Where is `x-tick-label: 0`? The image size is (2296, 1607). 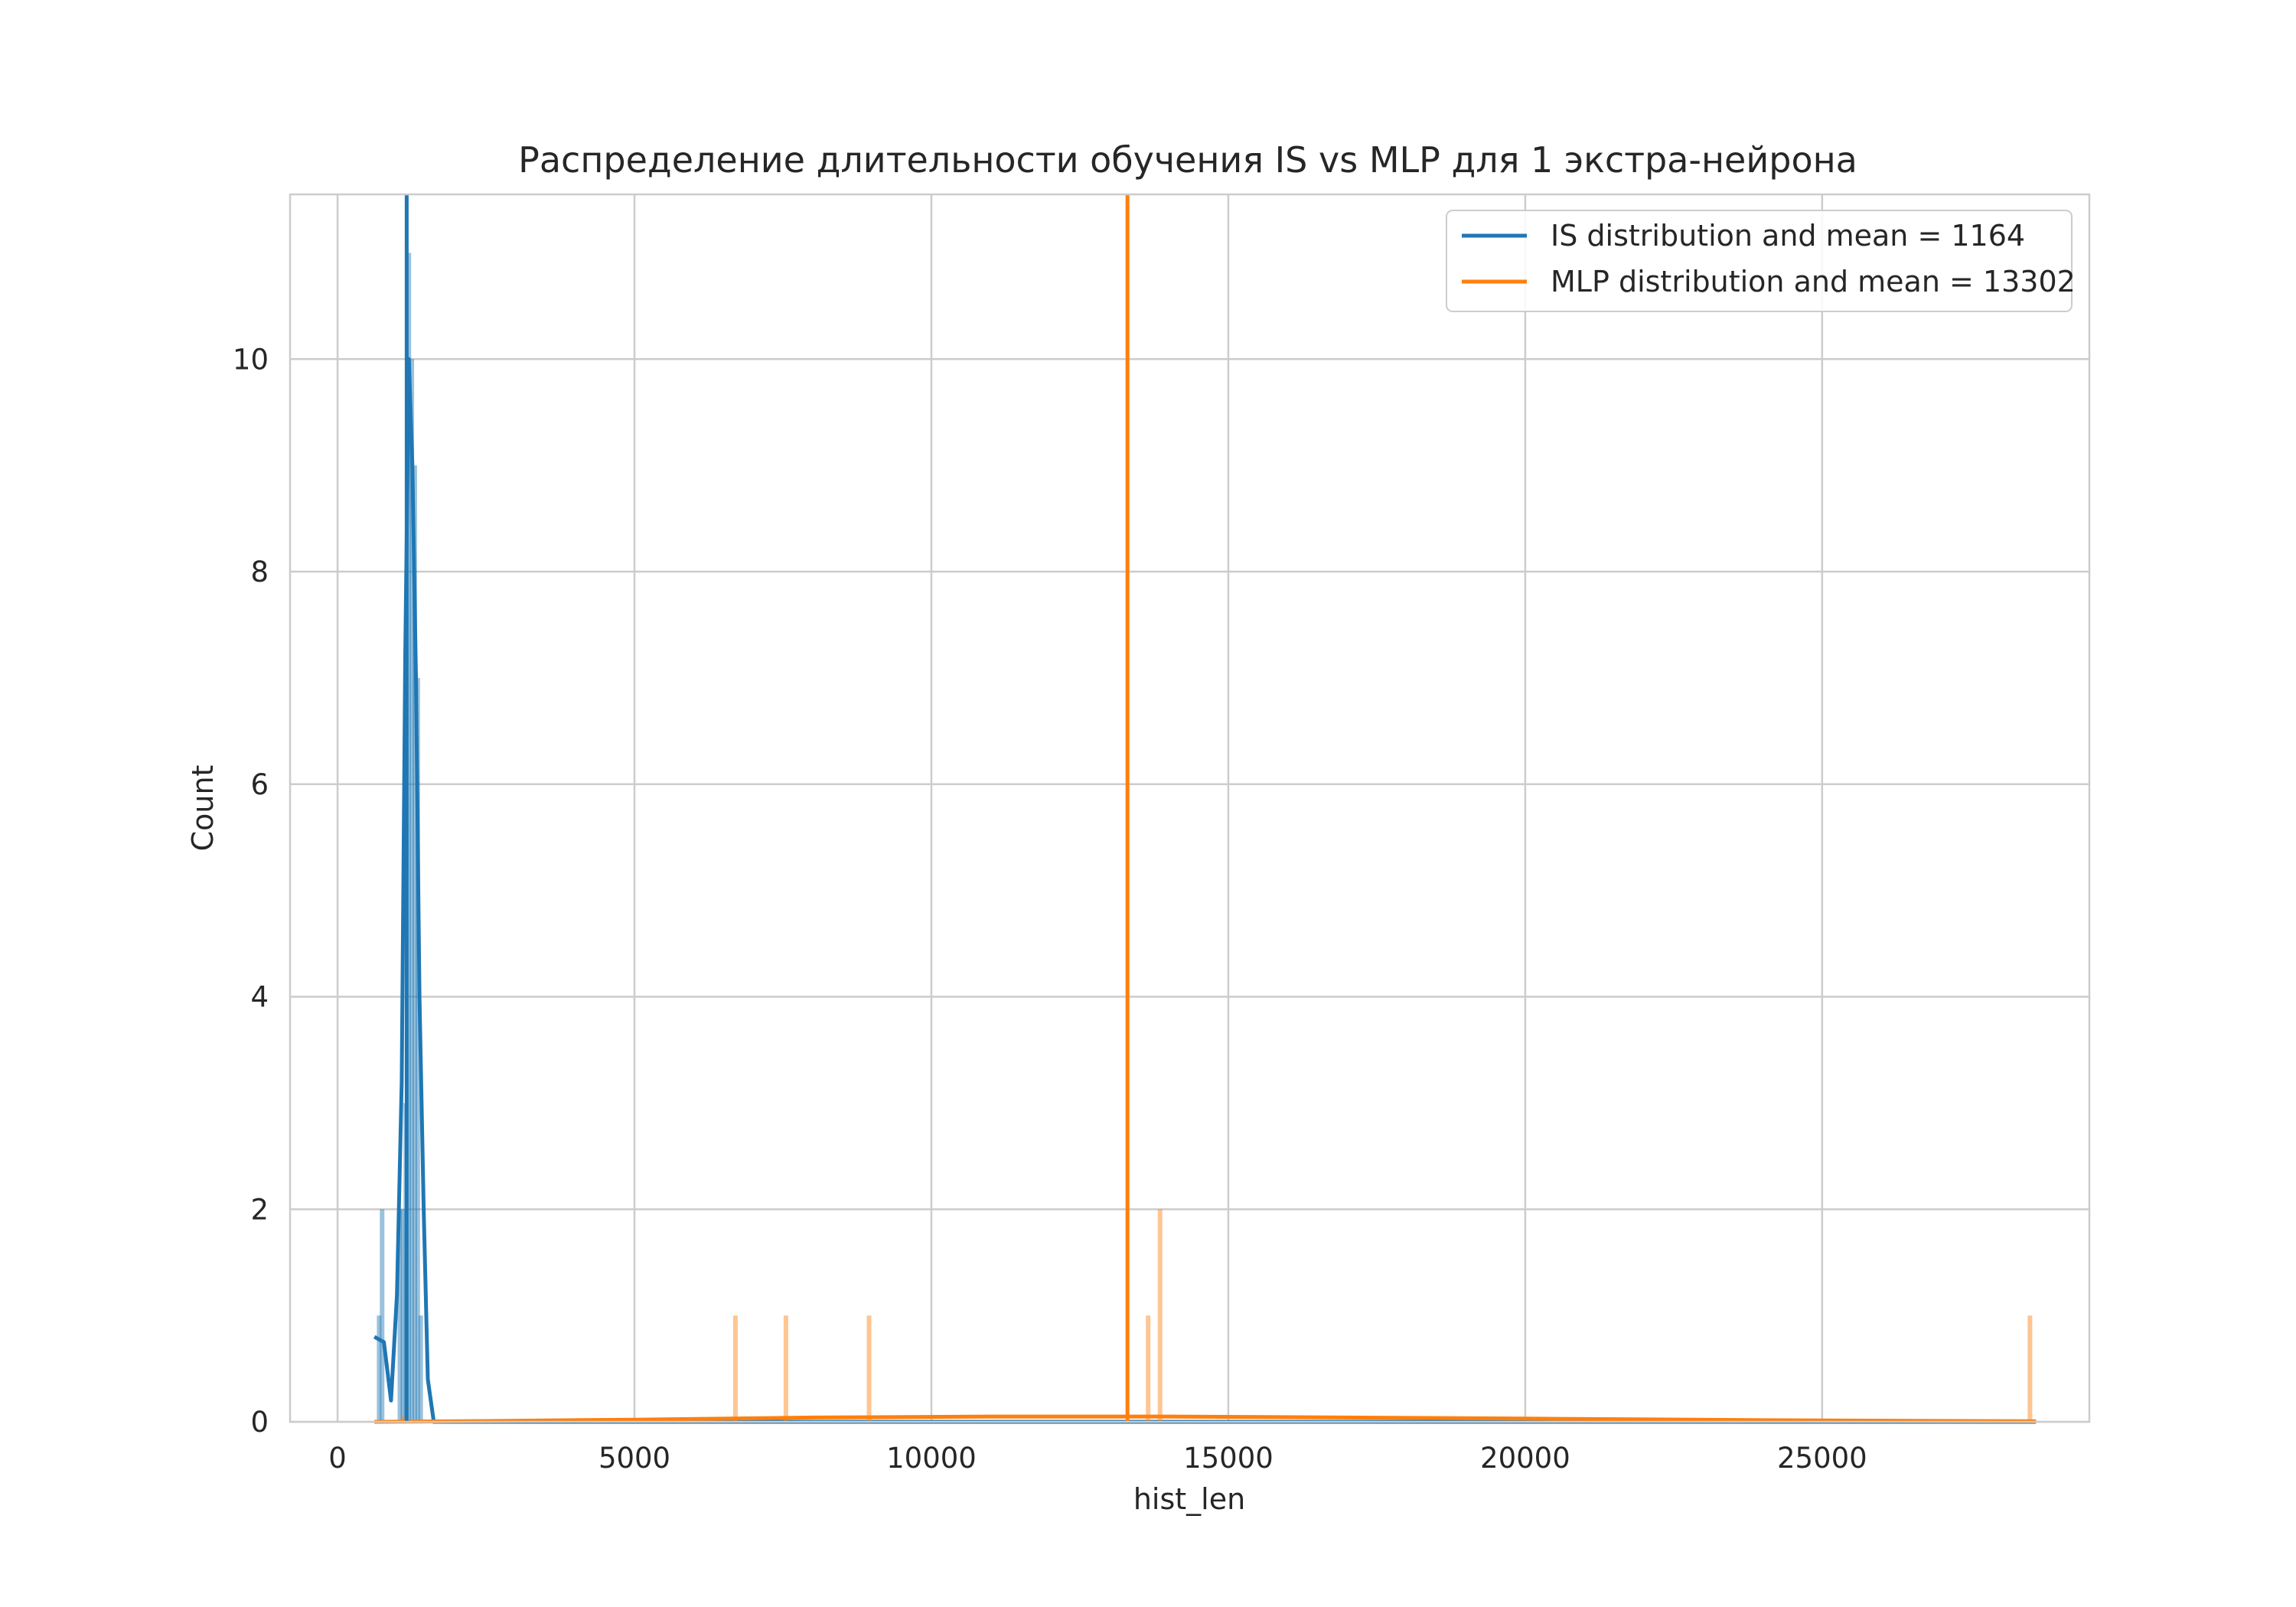 x-tick-label: 0 is located at coordinates (337, 1458).